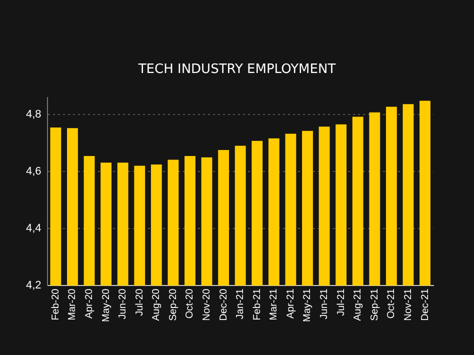 This screenshot has width=474, height=355. Describe the element at coordinates (240, 304) in the screenshot. I see `x-tick-label: Jan-21` at that location.